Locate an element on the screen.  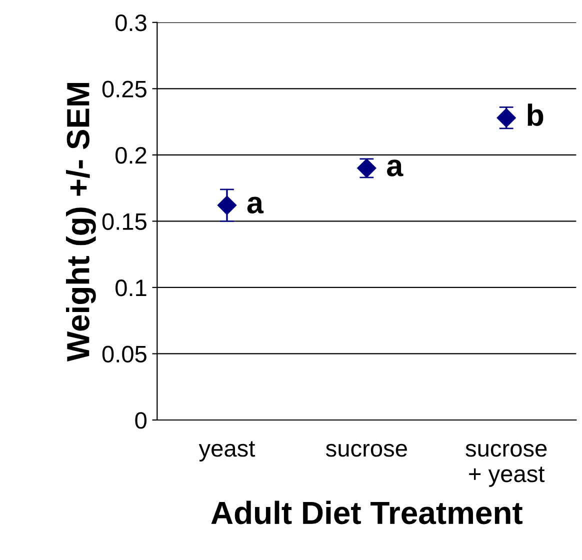
y-tick-label: 0.05 is located at coordinates (124, 354).